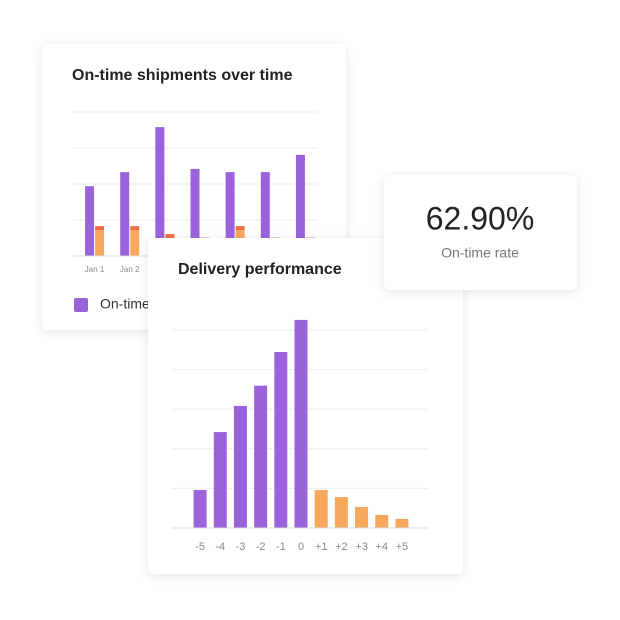 Image resolution: width=620 pixels, height=620 pixels. I want to click on chart-title: On-time shipments over time, so click(182, 75).